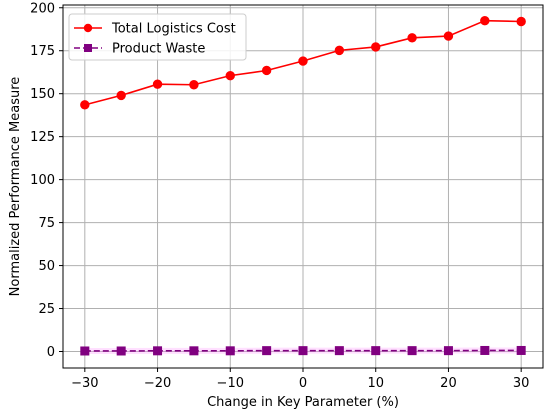 This screenshot has width=550, height=416. Describe the element at coordinates (303, 383) in the screenshot. I see `x-tick-label: 0` at that location.